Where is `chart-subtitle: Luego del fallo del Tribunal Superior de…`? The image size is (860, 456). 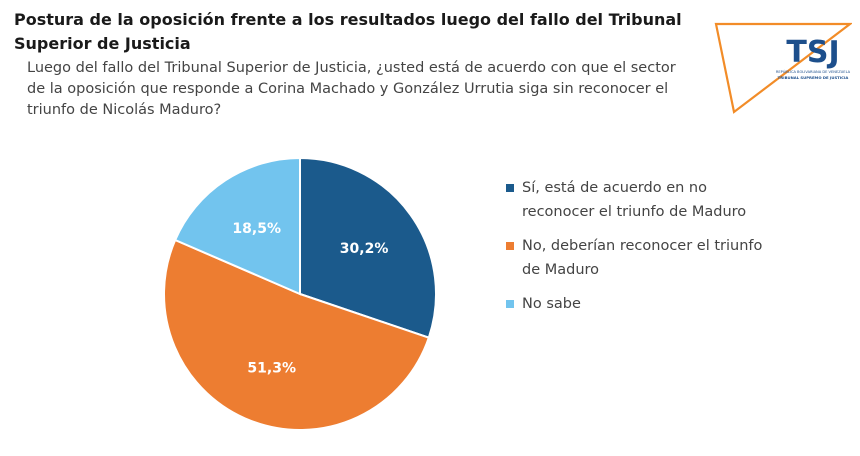 chart-subtitle: Luego del fallo del Tribunal Superior de… is located at coordinates (351, 89).